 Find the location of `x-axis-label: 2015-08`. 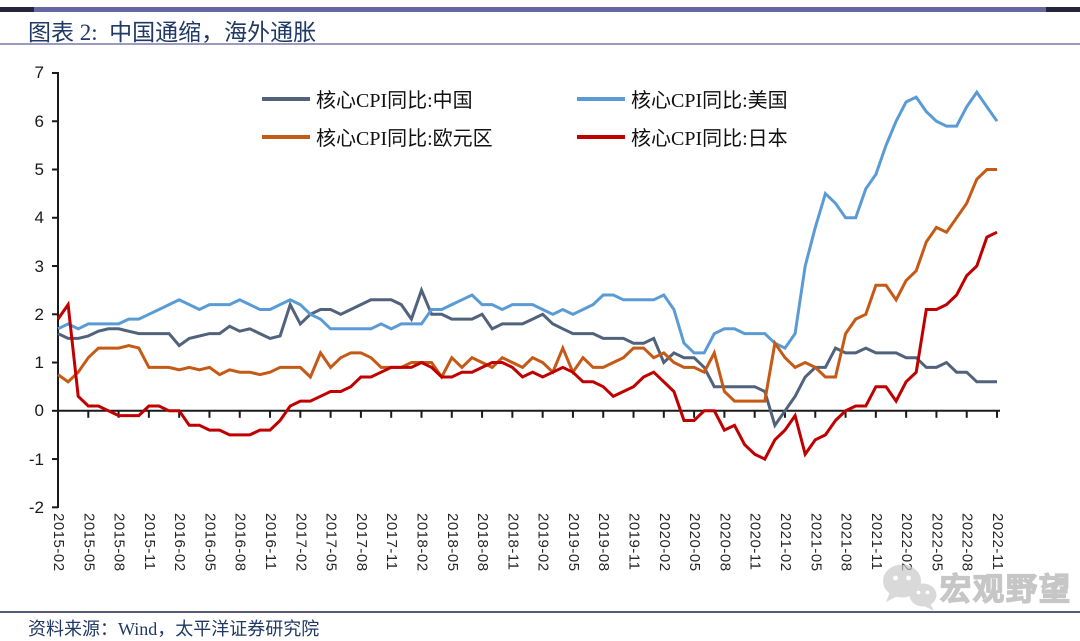

x-axis-label: 2015-08 is located at coordinates (119, 542).